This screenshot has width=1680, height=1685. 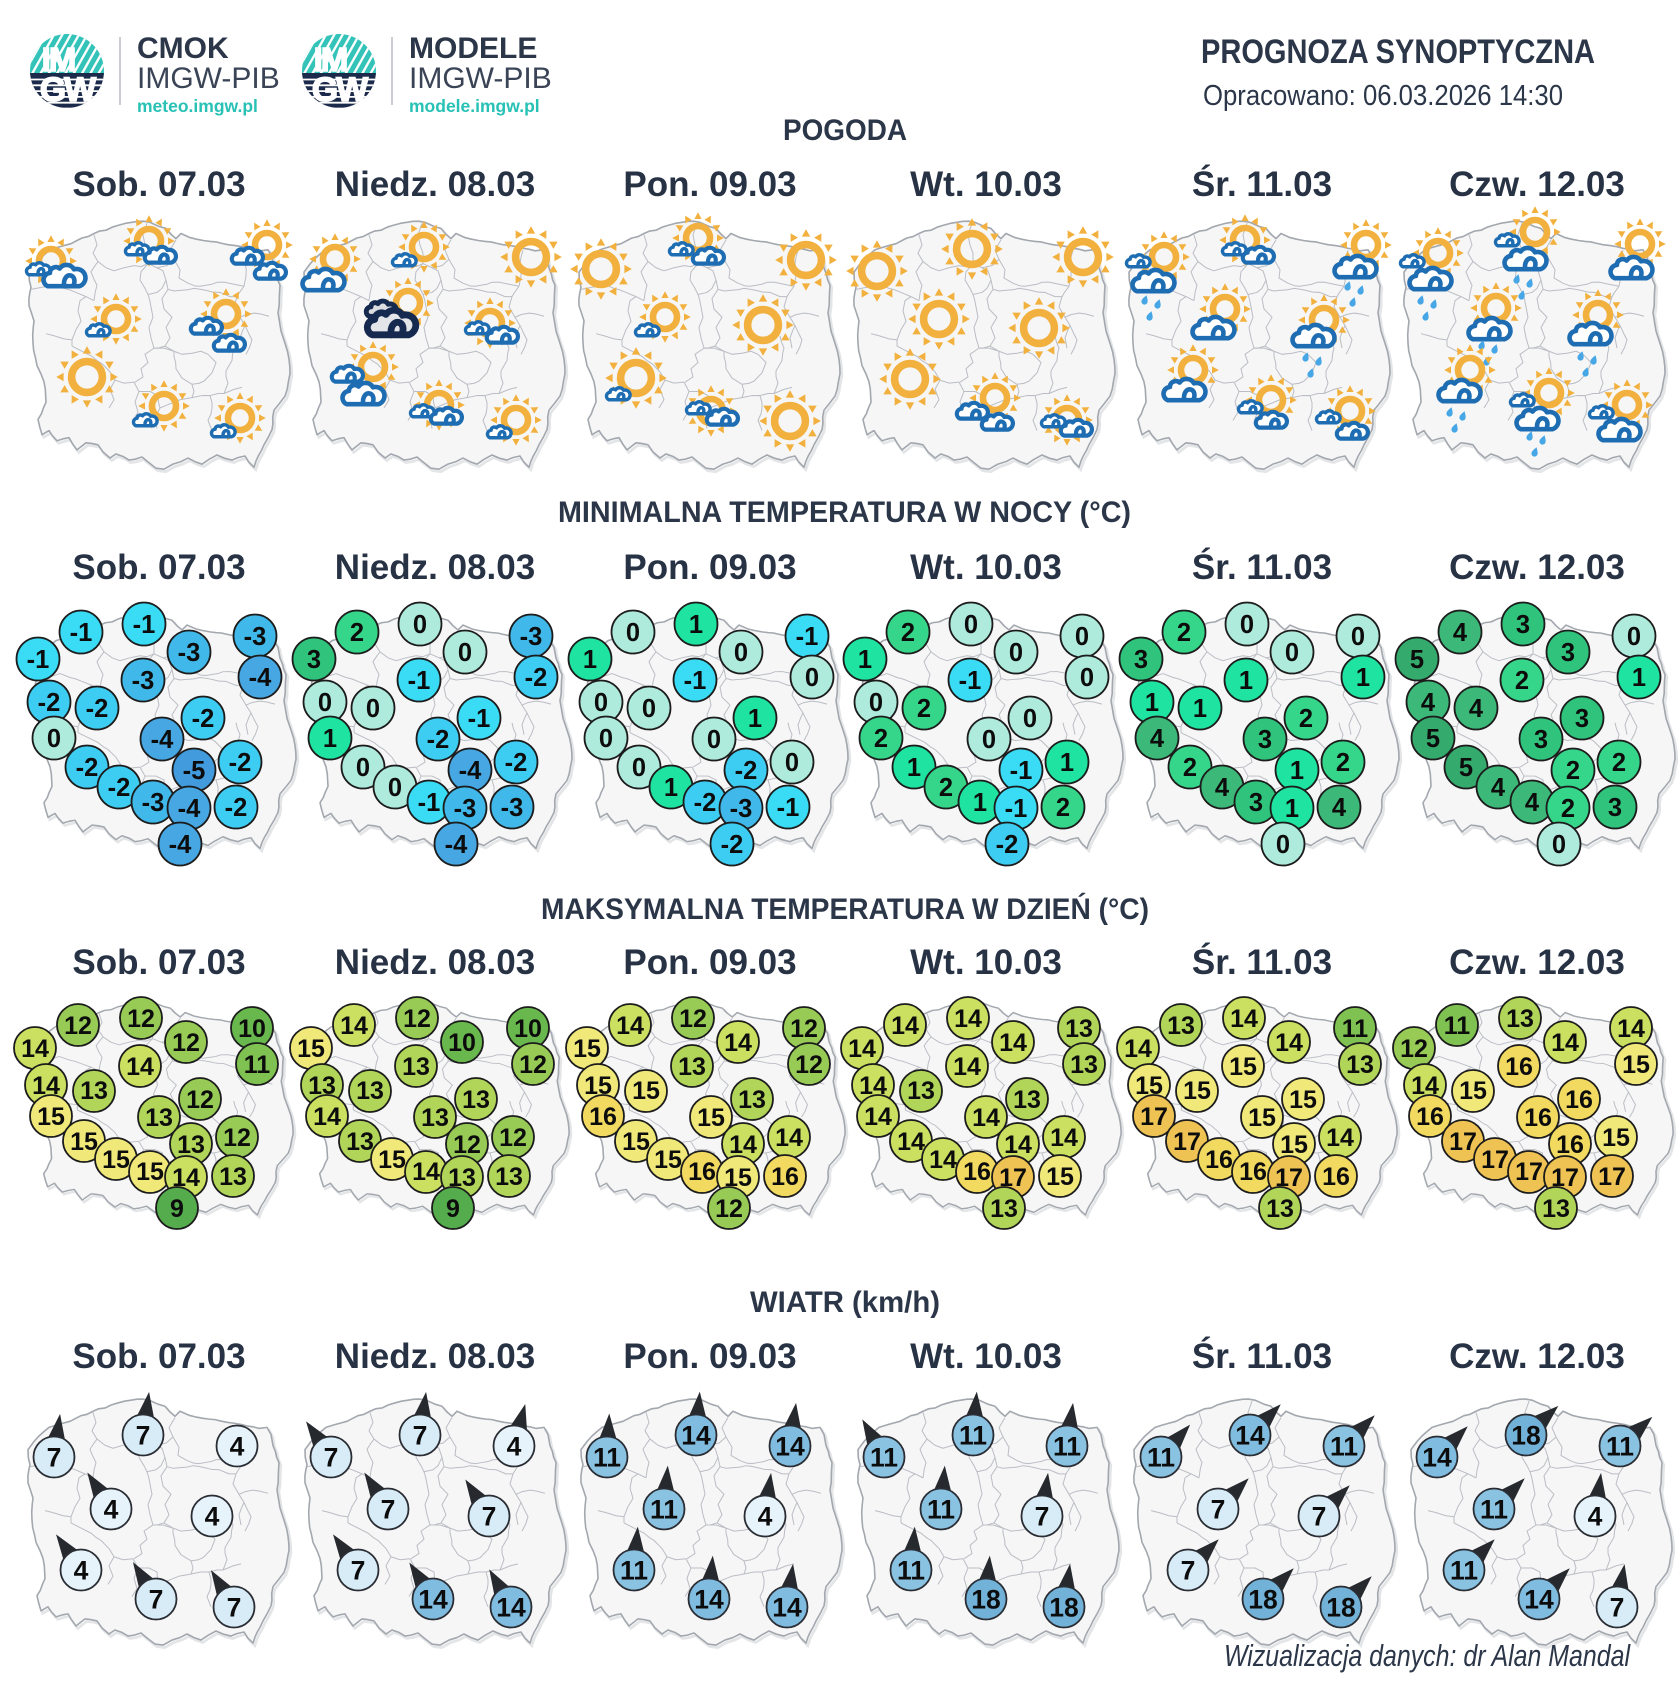 What do you see at coordinates (1466, 768) in the screenshot?
I see `svg-text: 5` at bounding box center [1466, 768].